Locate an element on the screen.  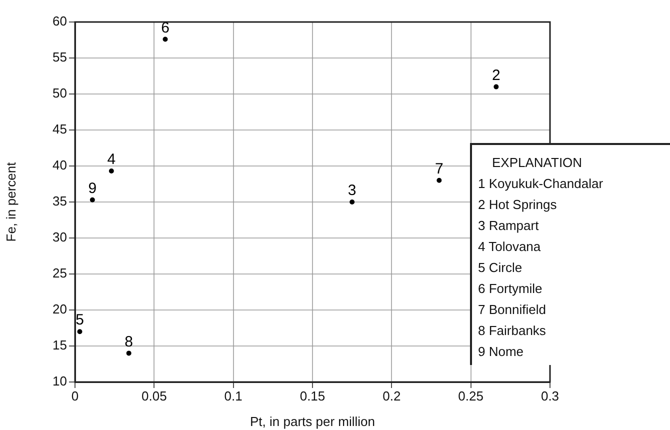
y-tick-label: 50 is located at coordinates (59, 93).